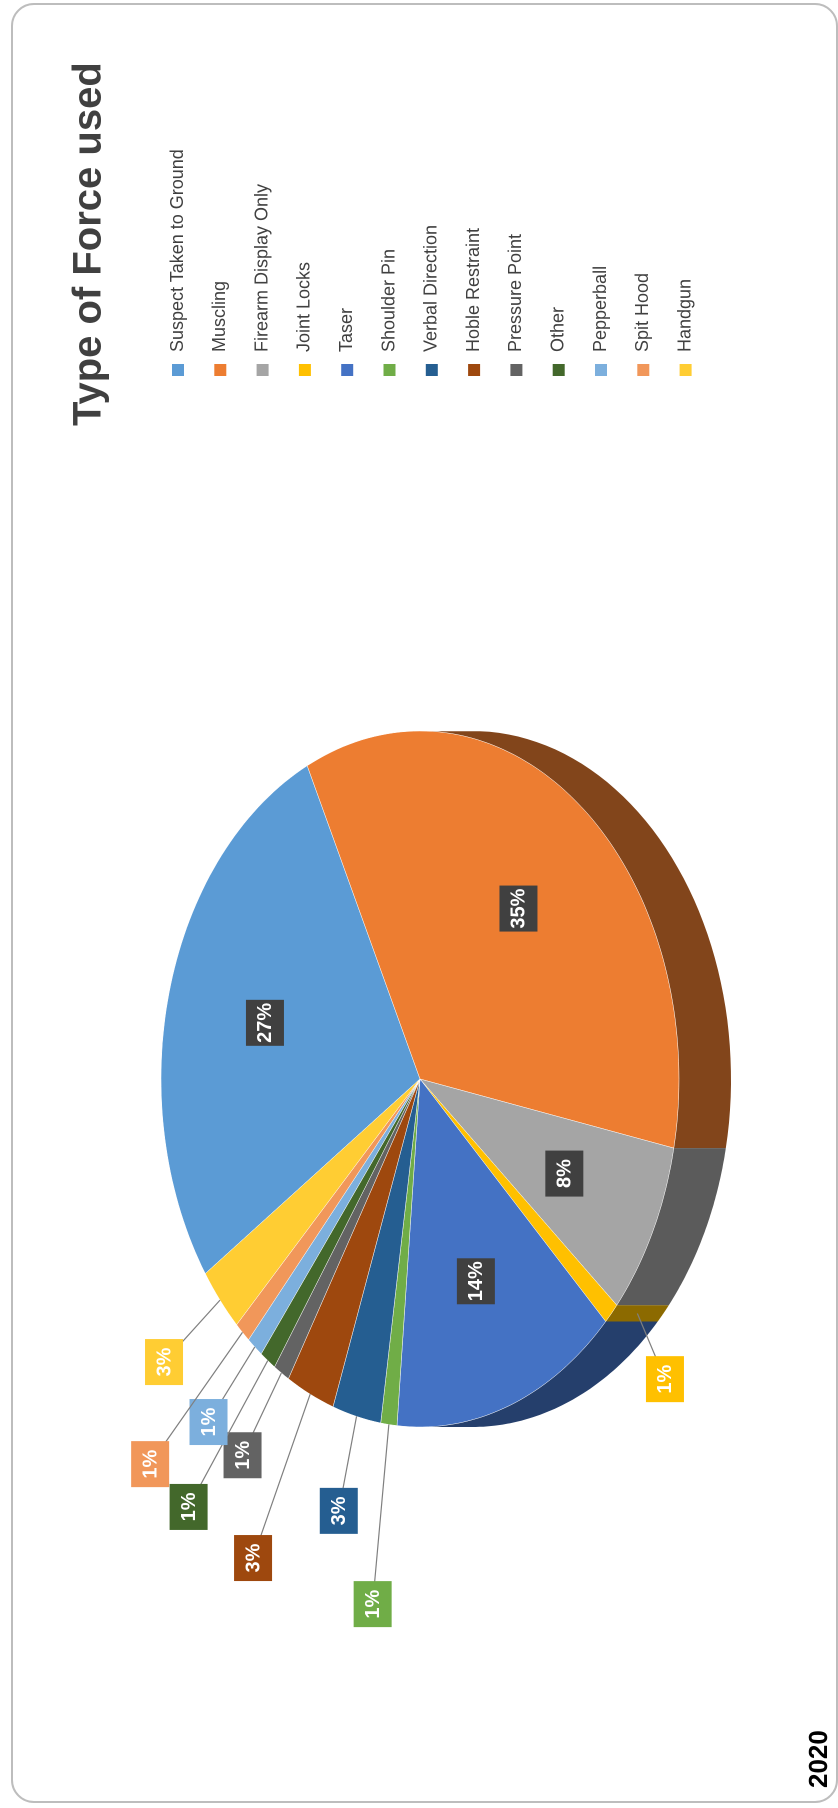 The height and width of the screenshot is (1808, 838). Describe the element at coordinates (88, 244) in the screenshot. I see `chart-title: Type of Force used` at that location.